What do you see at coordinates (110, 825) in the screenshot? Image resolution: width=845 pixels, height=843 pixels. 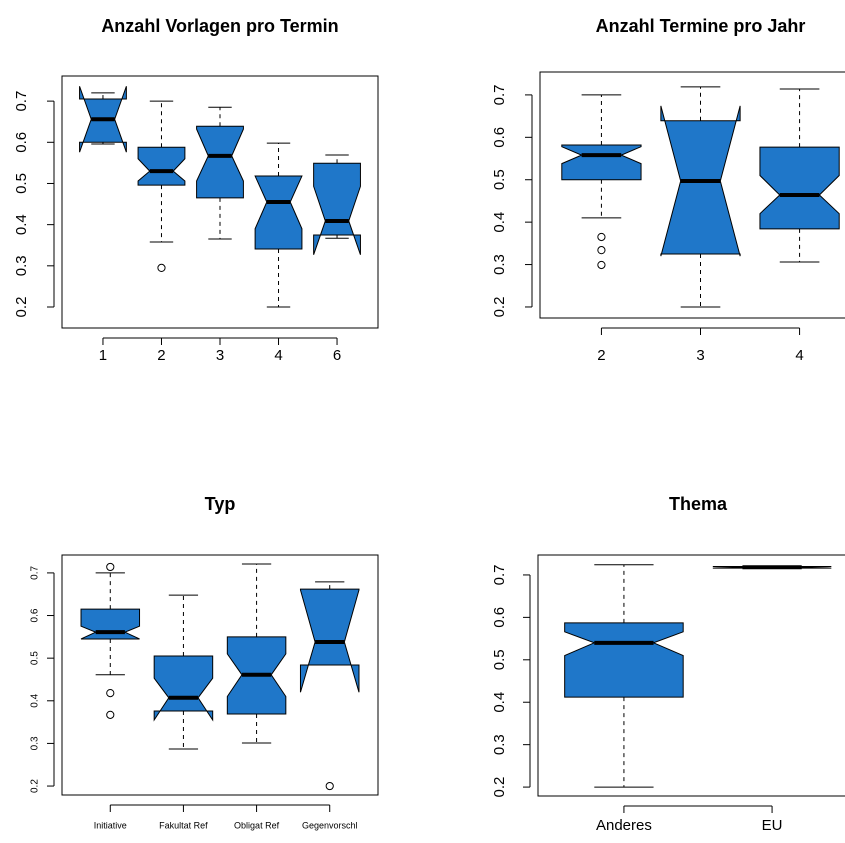 I see `x-tick-label: Initiative` at bounding box center [110, 825].